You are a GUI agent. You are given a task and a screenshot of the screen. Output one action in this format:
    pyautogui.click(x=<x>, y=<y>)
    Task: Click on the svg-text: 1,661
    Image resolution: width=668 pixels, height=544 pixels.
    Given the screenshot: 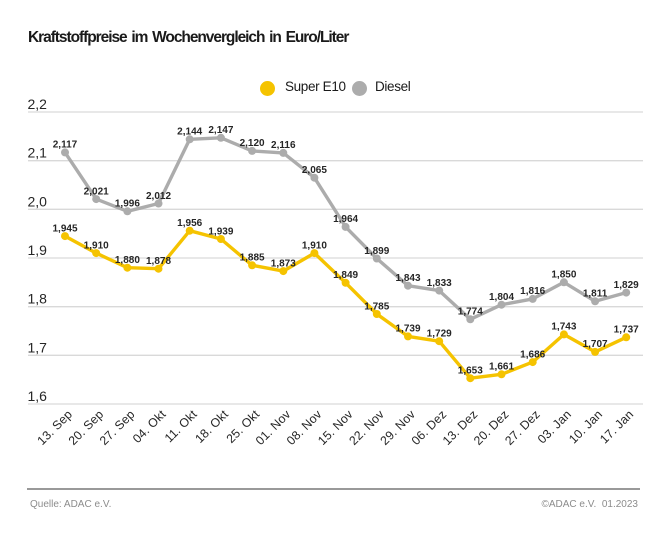 What is the action you would take?
    pyautogui.click(x=501, y=367)
    